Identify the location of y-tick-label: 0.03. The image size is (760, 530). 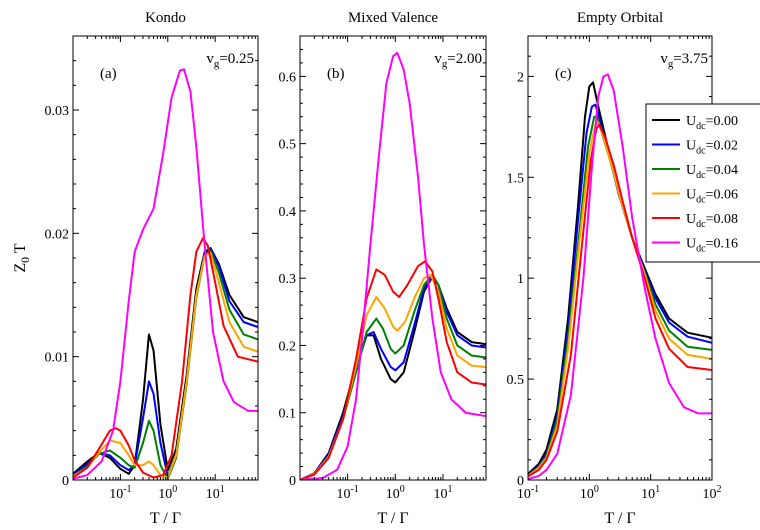
(57, 111).